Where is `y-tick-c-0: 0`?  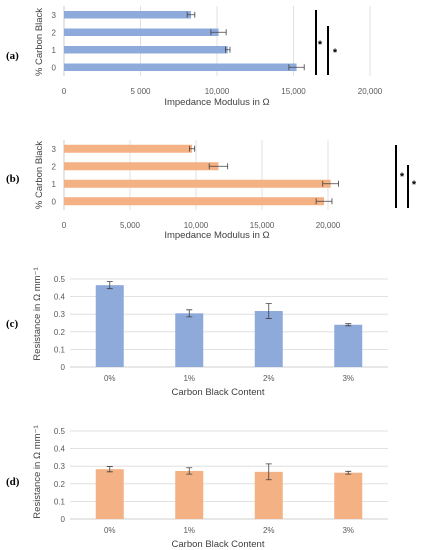 y-tick-c-0: 0 is located at coordinates (63, 367).